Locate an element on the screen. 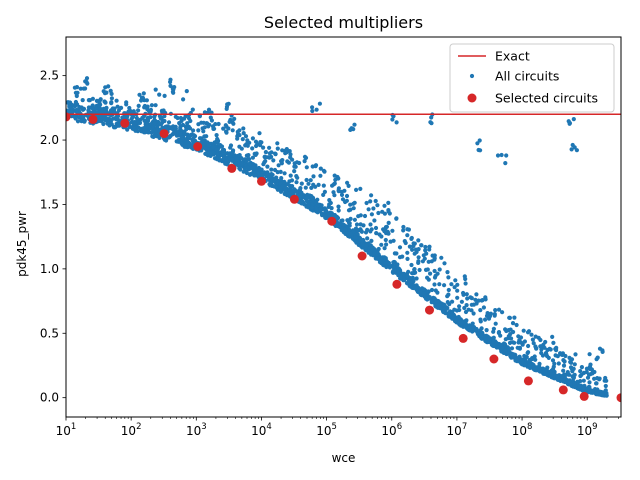  legend-entry-label: Selected circuits is located at coordinates (546, 98).